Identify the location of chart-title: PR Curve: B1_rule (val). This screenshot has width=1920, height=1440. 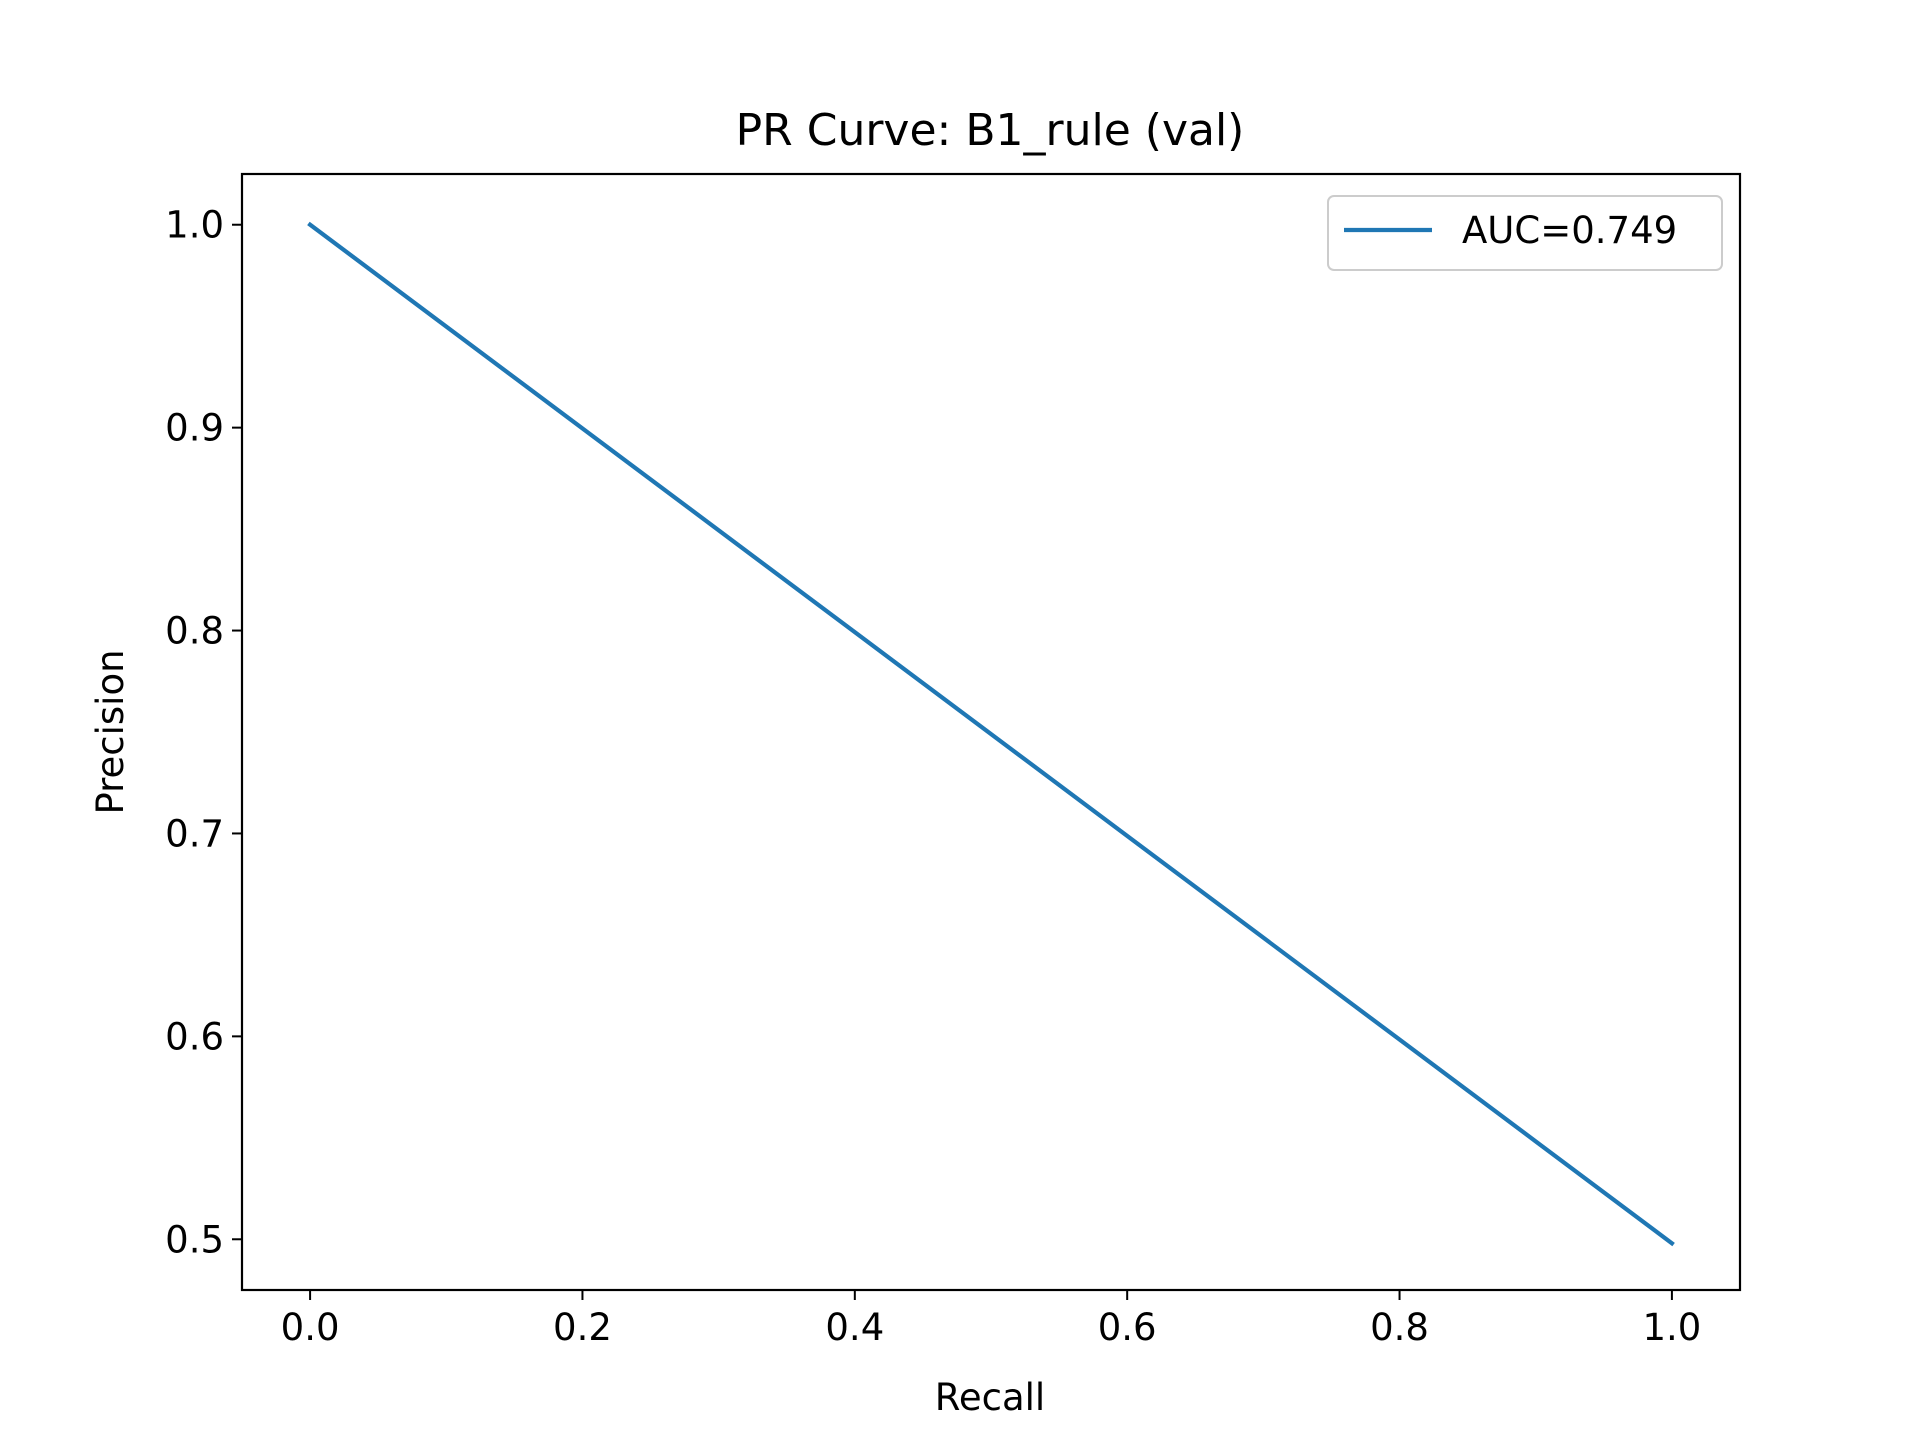
(990, 130).